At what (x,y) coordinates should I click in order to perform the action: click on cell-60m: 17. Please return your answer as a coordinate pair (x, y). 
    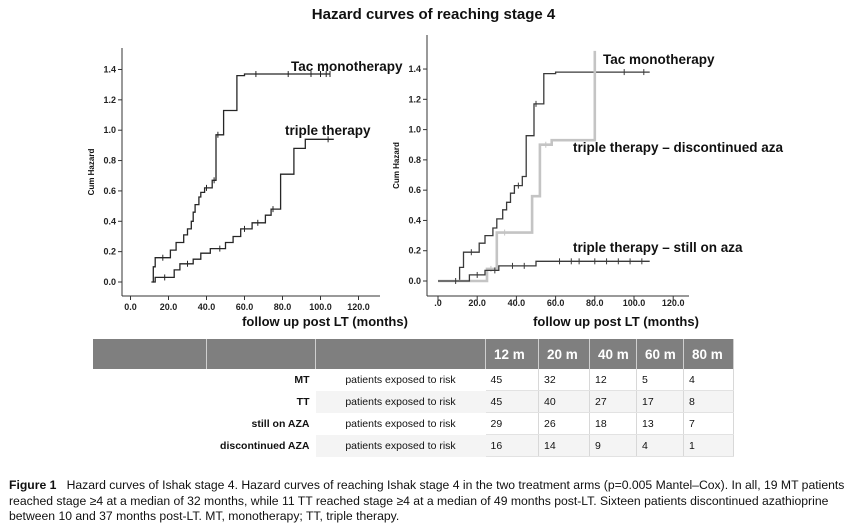
    Looking at the image, I should click on (660, 401).